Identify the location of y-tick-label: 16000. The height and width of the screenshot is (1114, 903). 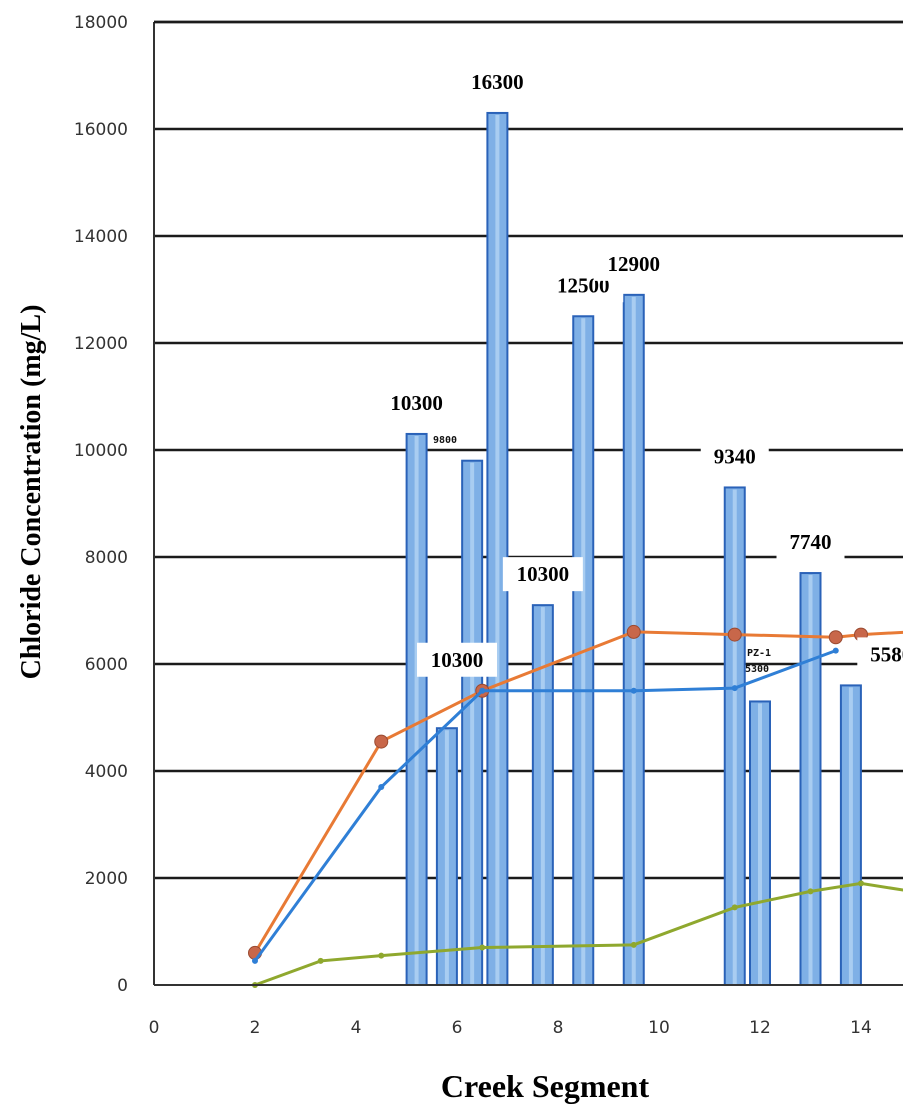
(101, 130).